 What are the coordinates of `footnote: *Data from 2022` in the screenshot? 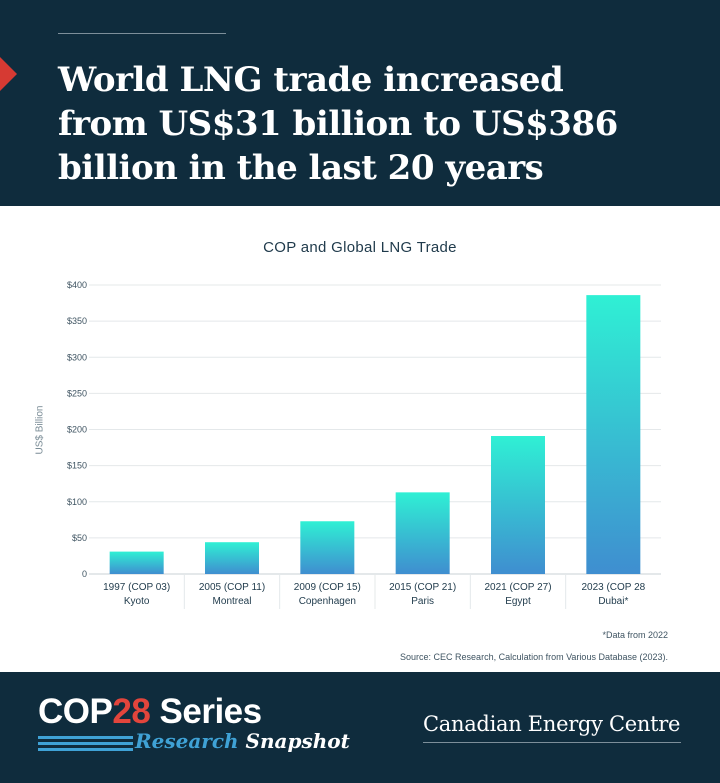 It's located at (635, 635).